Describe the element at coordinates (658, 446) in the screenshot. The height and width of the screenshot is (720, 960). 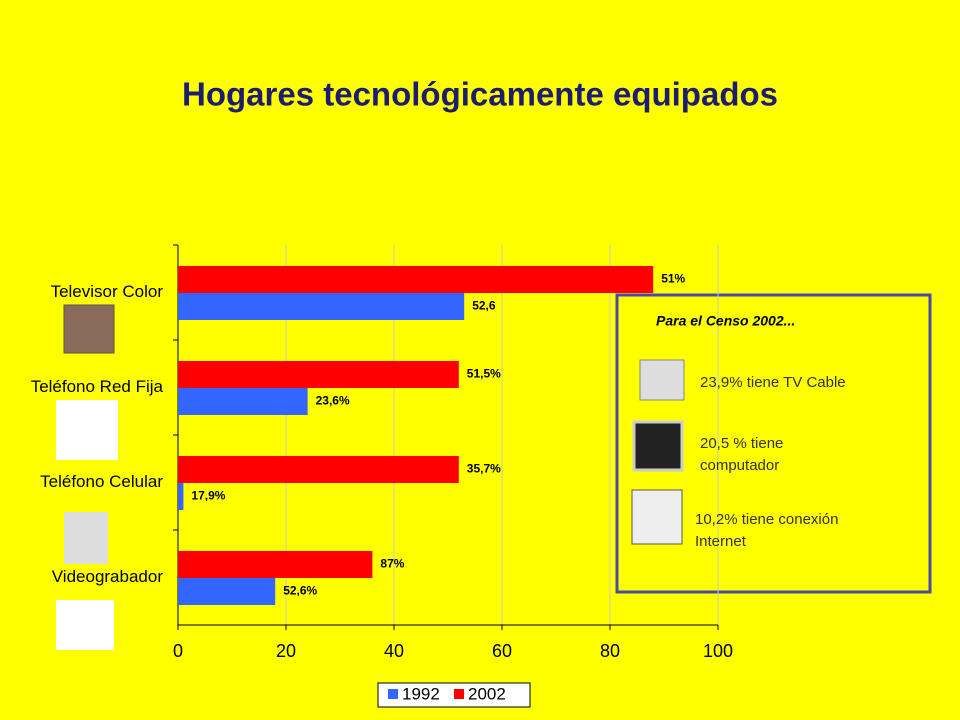
I see `icon-computer` at that location.